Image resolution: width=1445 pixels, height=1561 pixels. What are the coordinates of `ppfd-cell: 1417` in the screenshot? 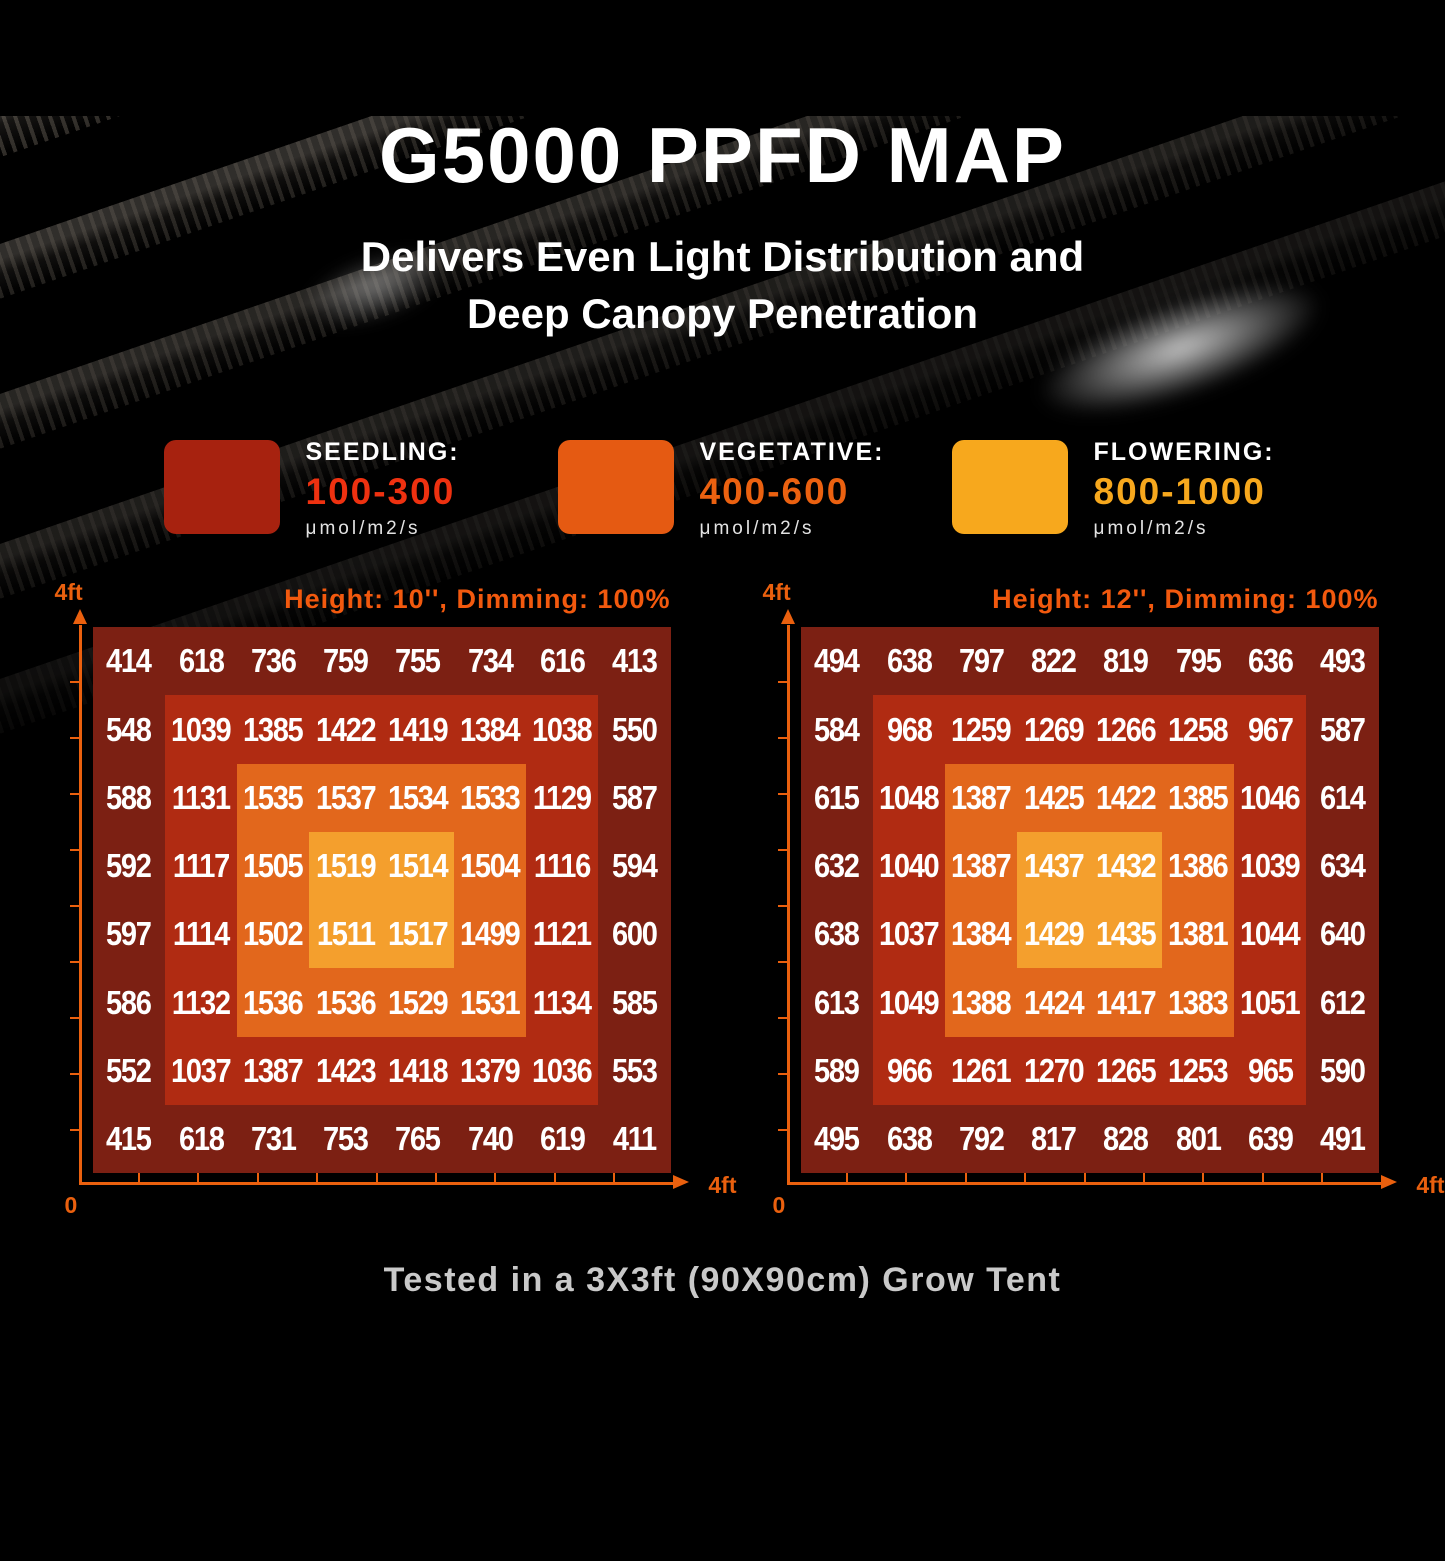 It's located at (1126, 1002).